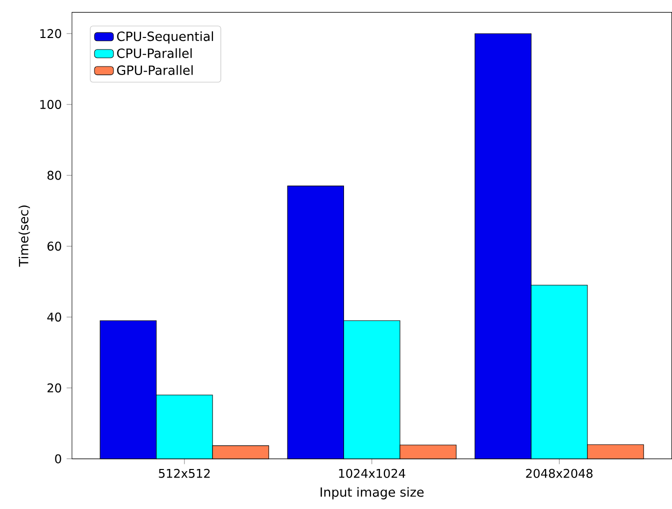 The width and height of the screenshot is (672, 509). Describe the element at coordinates (372, 473) in the screenshot. I see `x-tick-label: 1024x1024` at that location.